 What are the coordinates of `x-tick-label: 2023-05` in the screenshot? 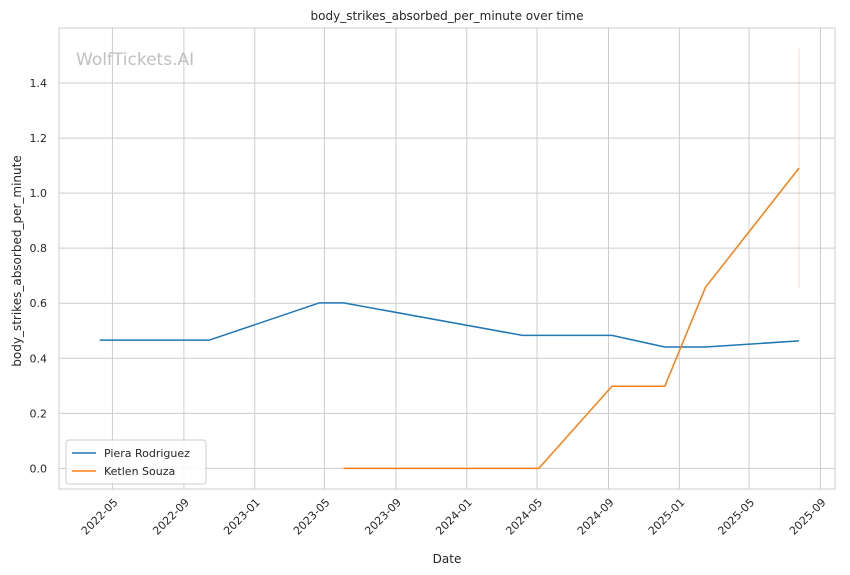 It's located at (312, 517).